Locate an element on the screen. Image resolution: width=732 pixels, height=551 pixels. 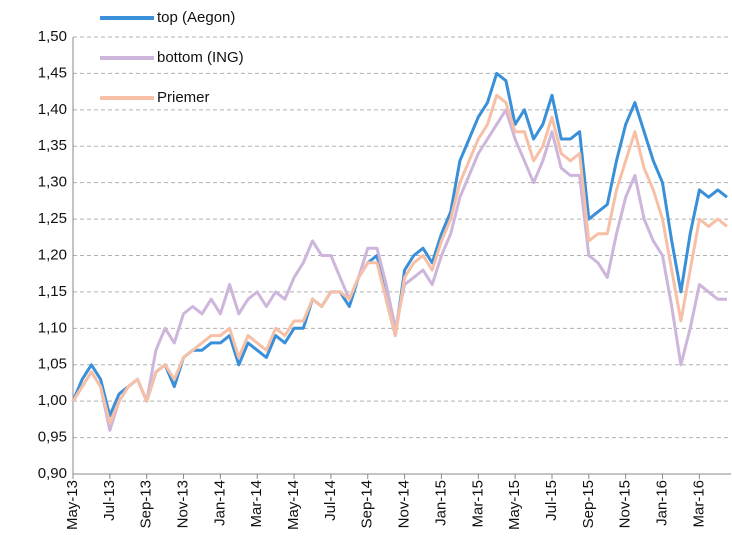
x-tick-label: May-13 is located at coordinates (72, 505).